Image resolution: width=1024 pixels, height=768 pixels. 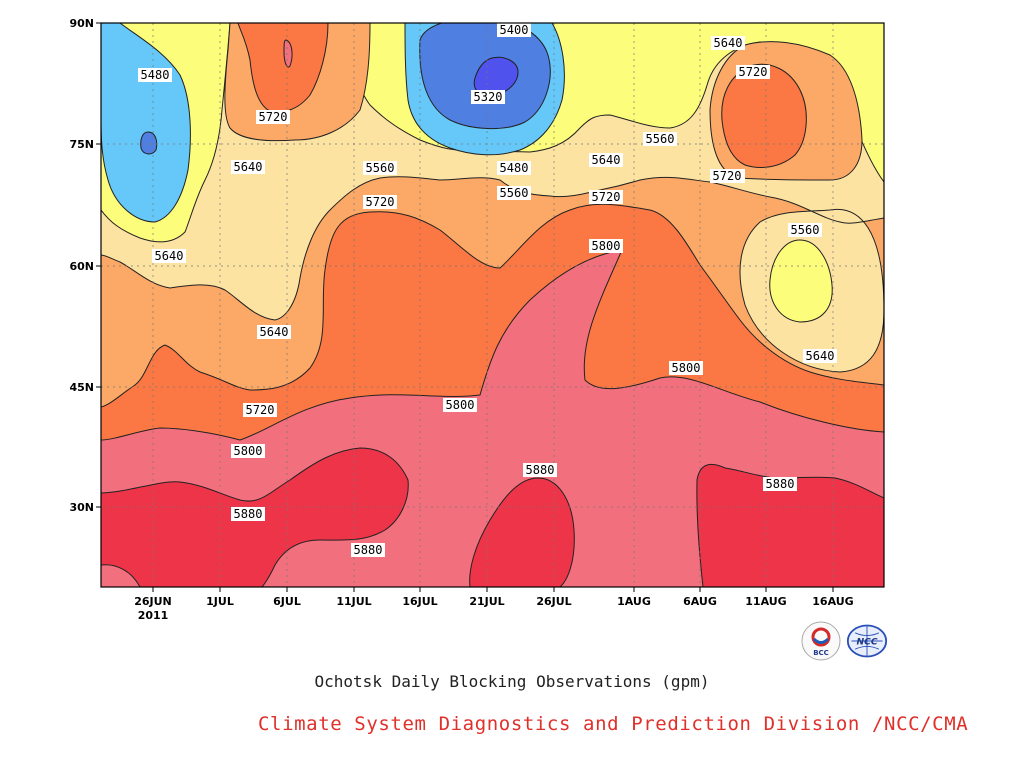 What do you see at coordinates (153, 601) in the screenshot?
I see `x-tick-label: 26JUN` at bounding box center [153, 601].